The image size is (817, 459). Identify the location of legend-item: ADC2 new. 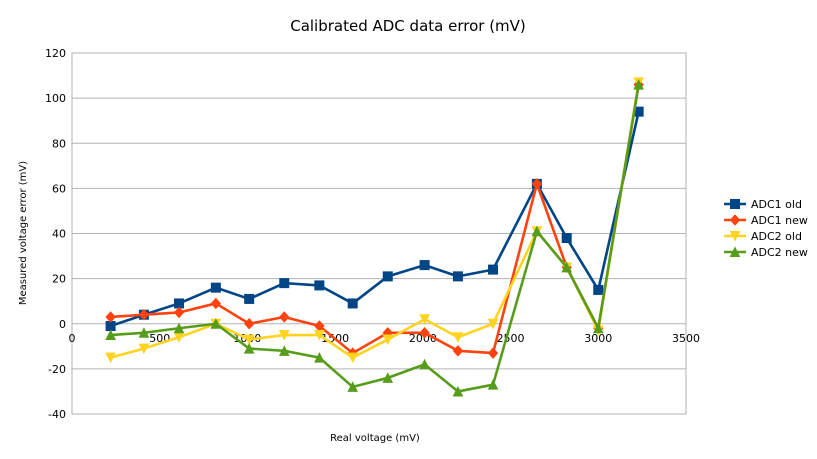
(766, 252).